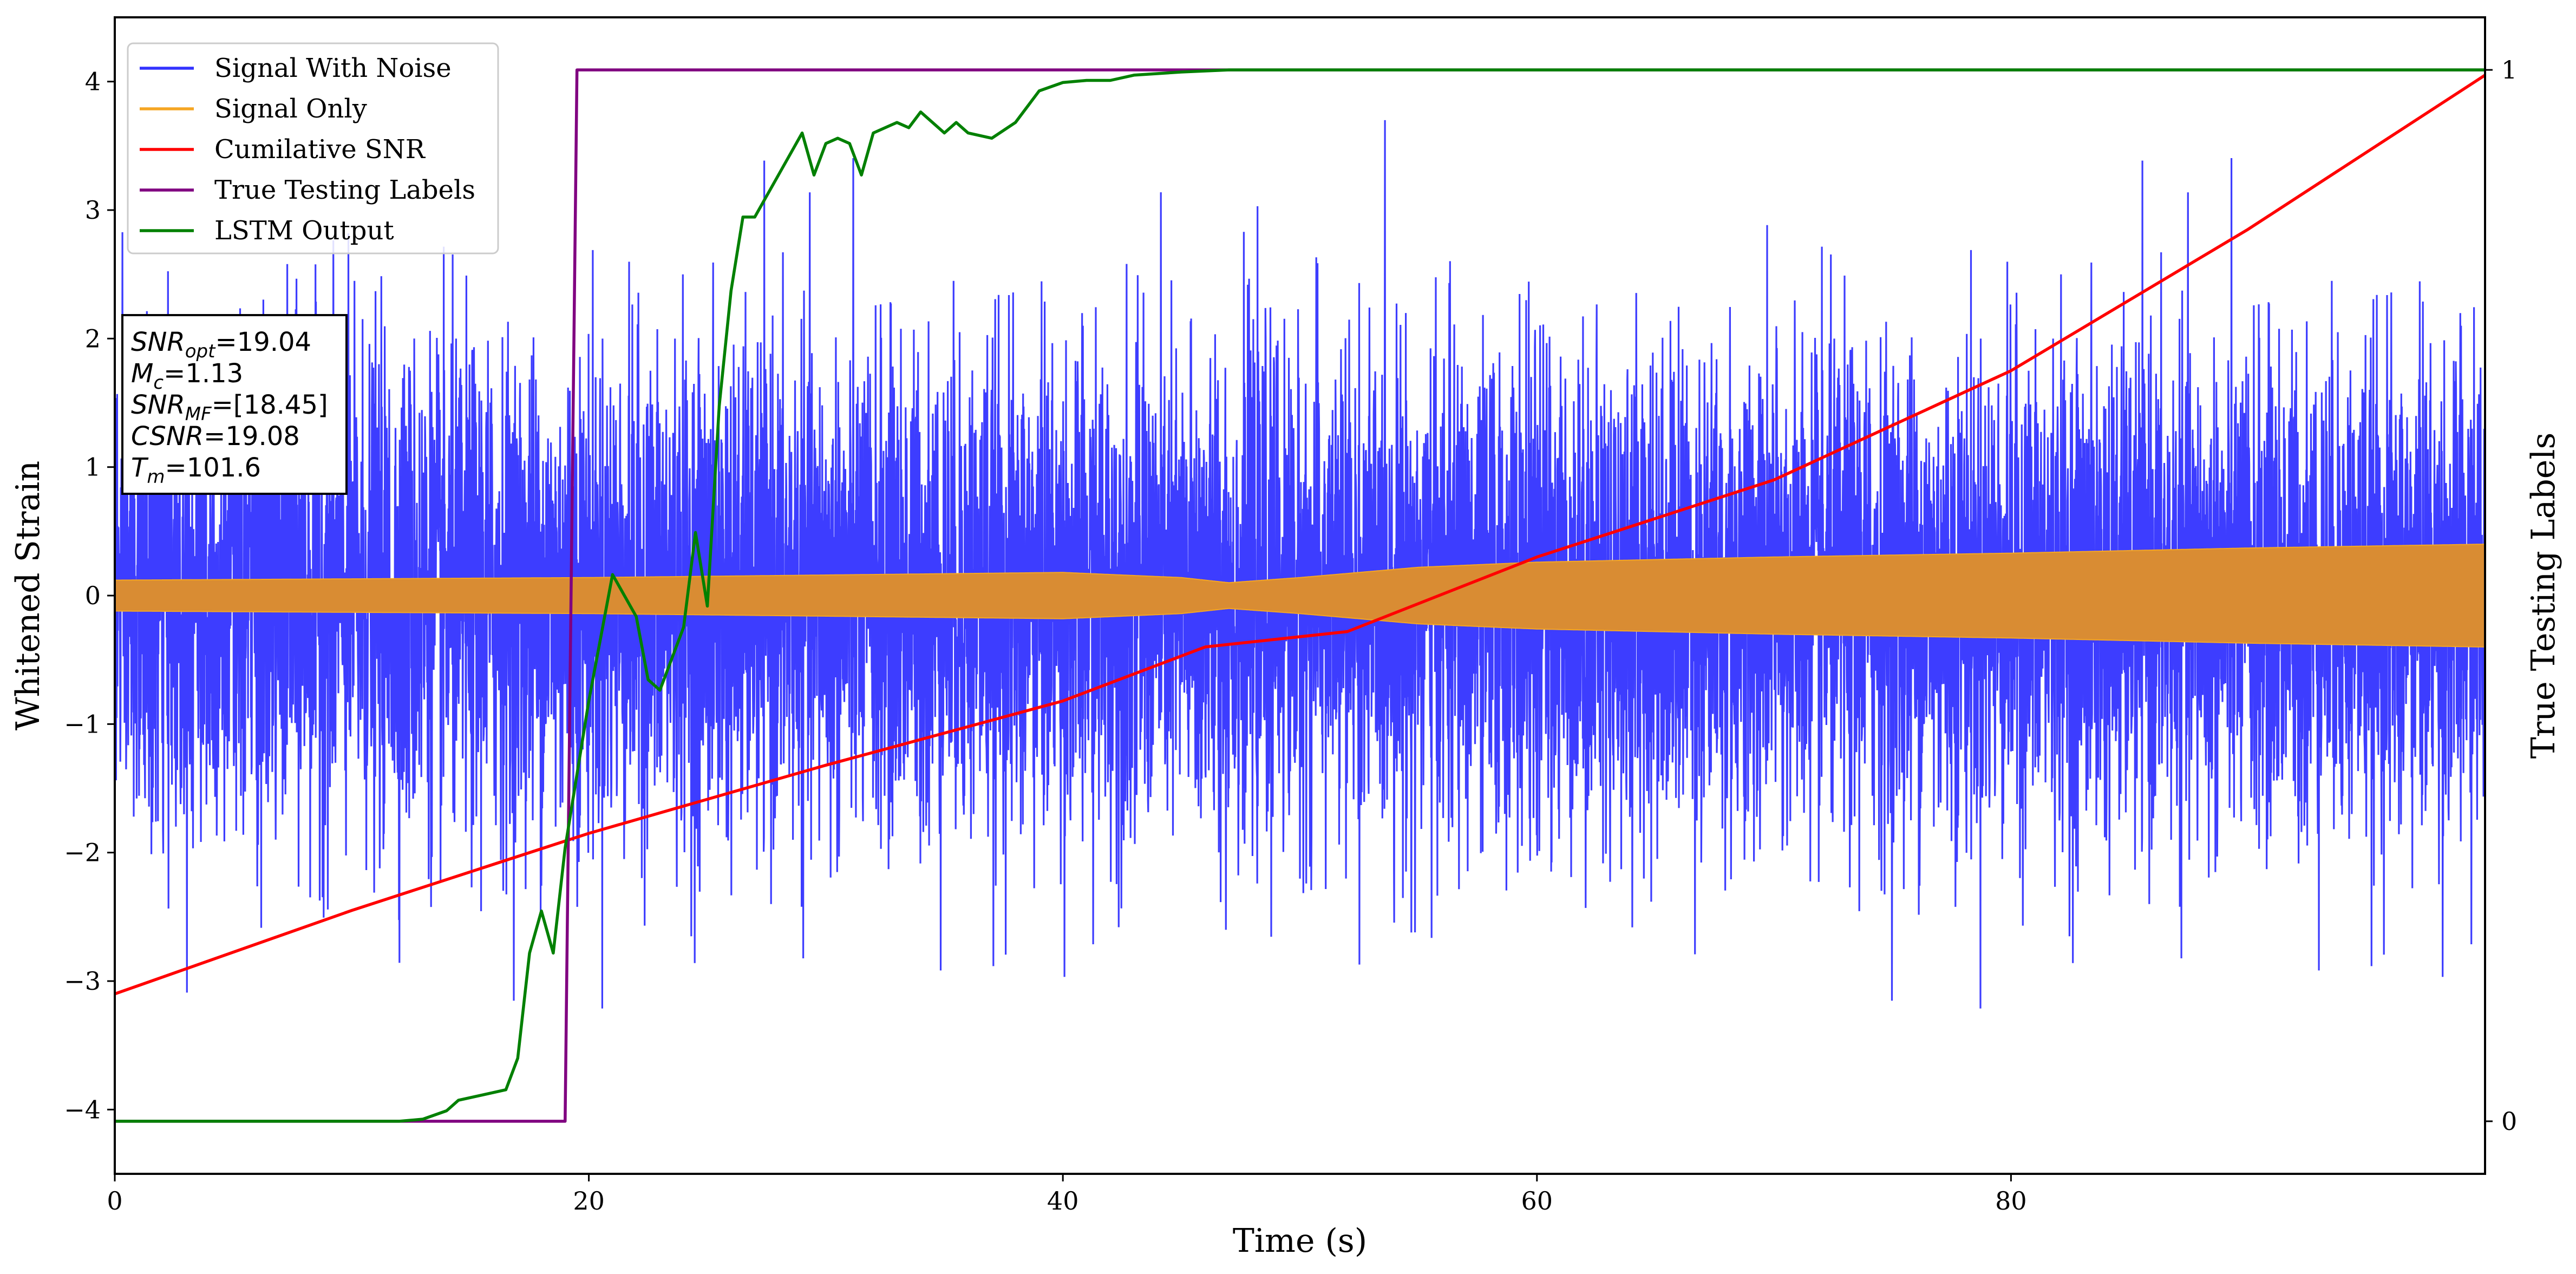 The height and width of the screenshot is (1274, 2576). I want to click on legend-label: LSTM Output, so click(304, 230).